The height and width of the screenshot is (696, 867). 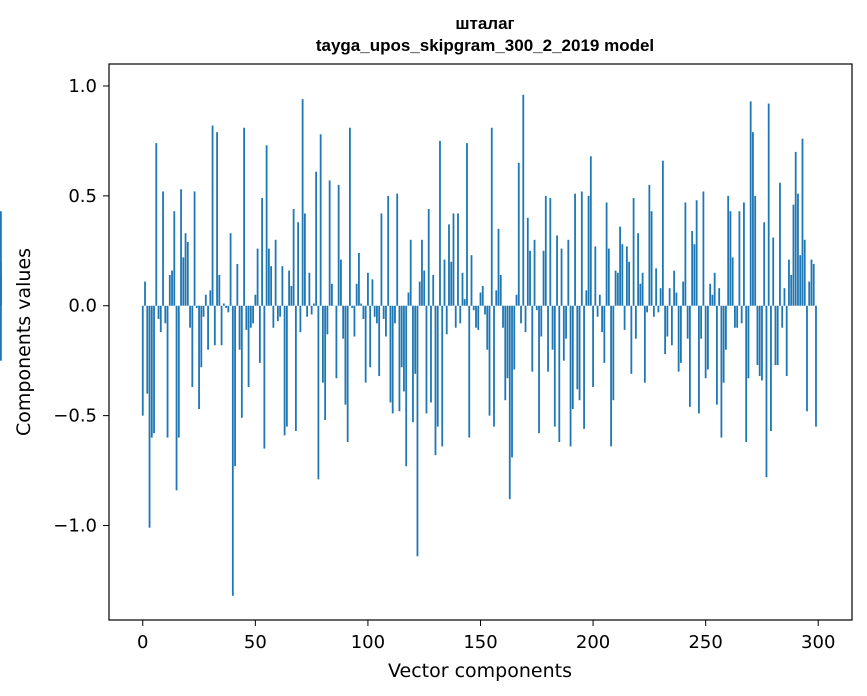 What do you see at coordinates (82, 196) in the screenshot?
I see `y-tick-label: 0.5` at bounding box center [82, 196].